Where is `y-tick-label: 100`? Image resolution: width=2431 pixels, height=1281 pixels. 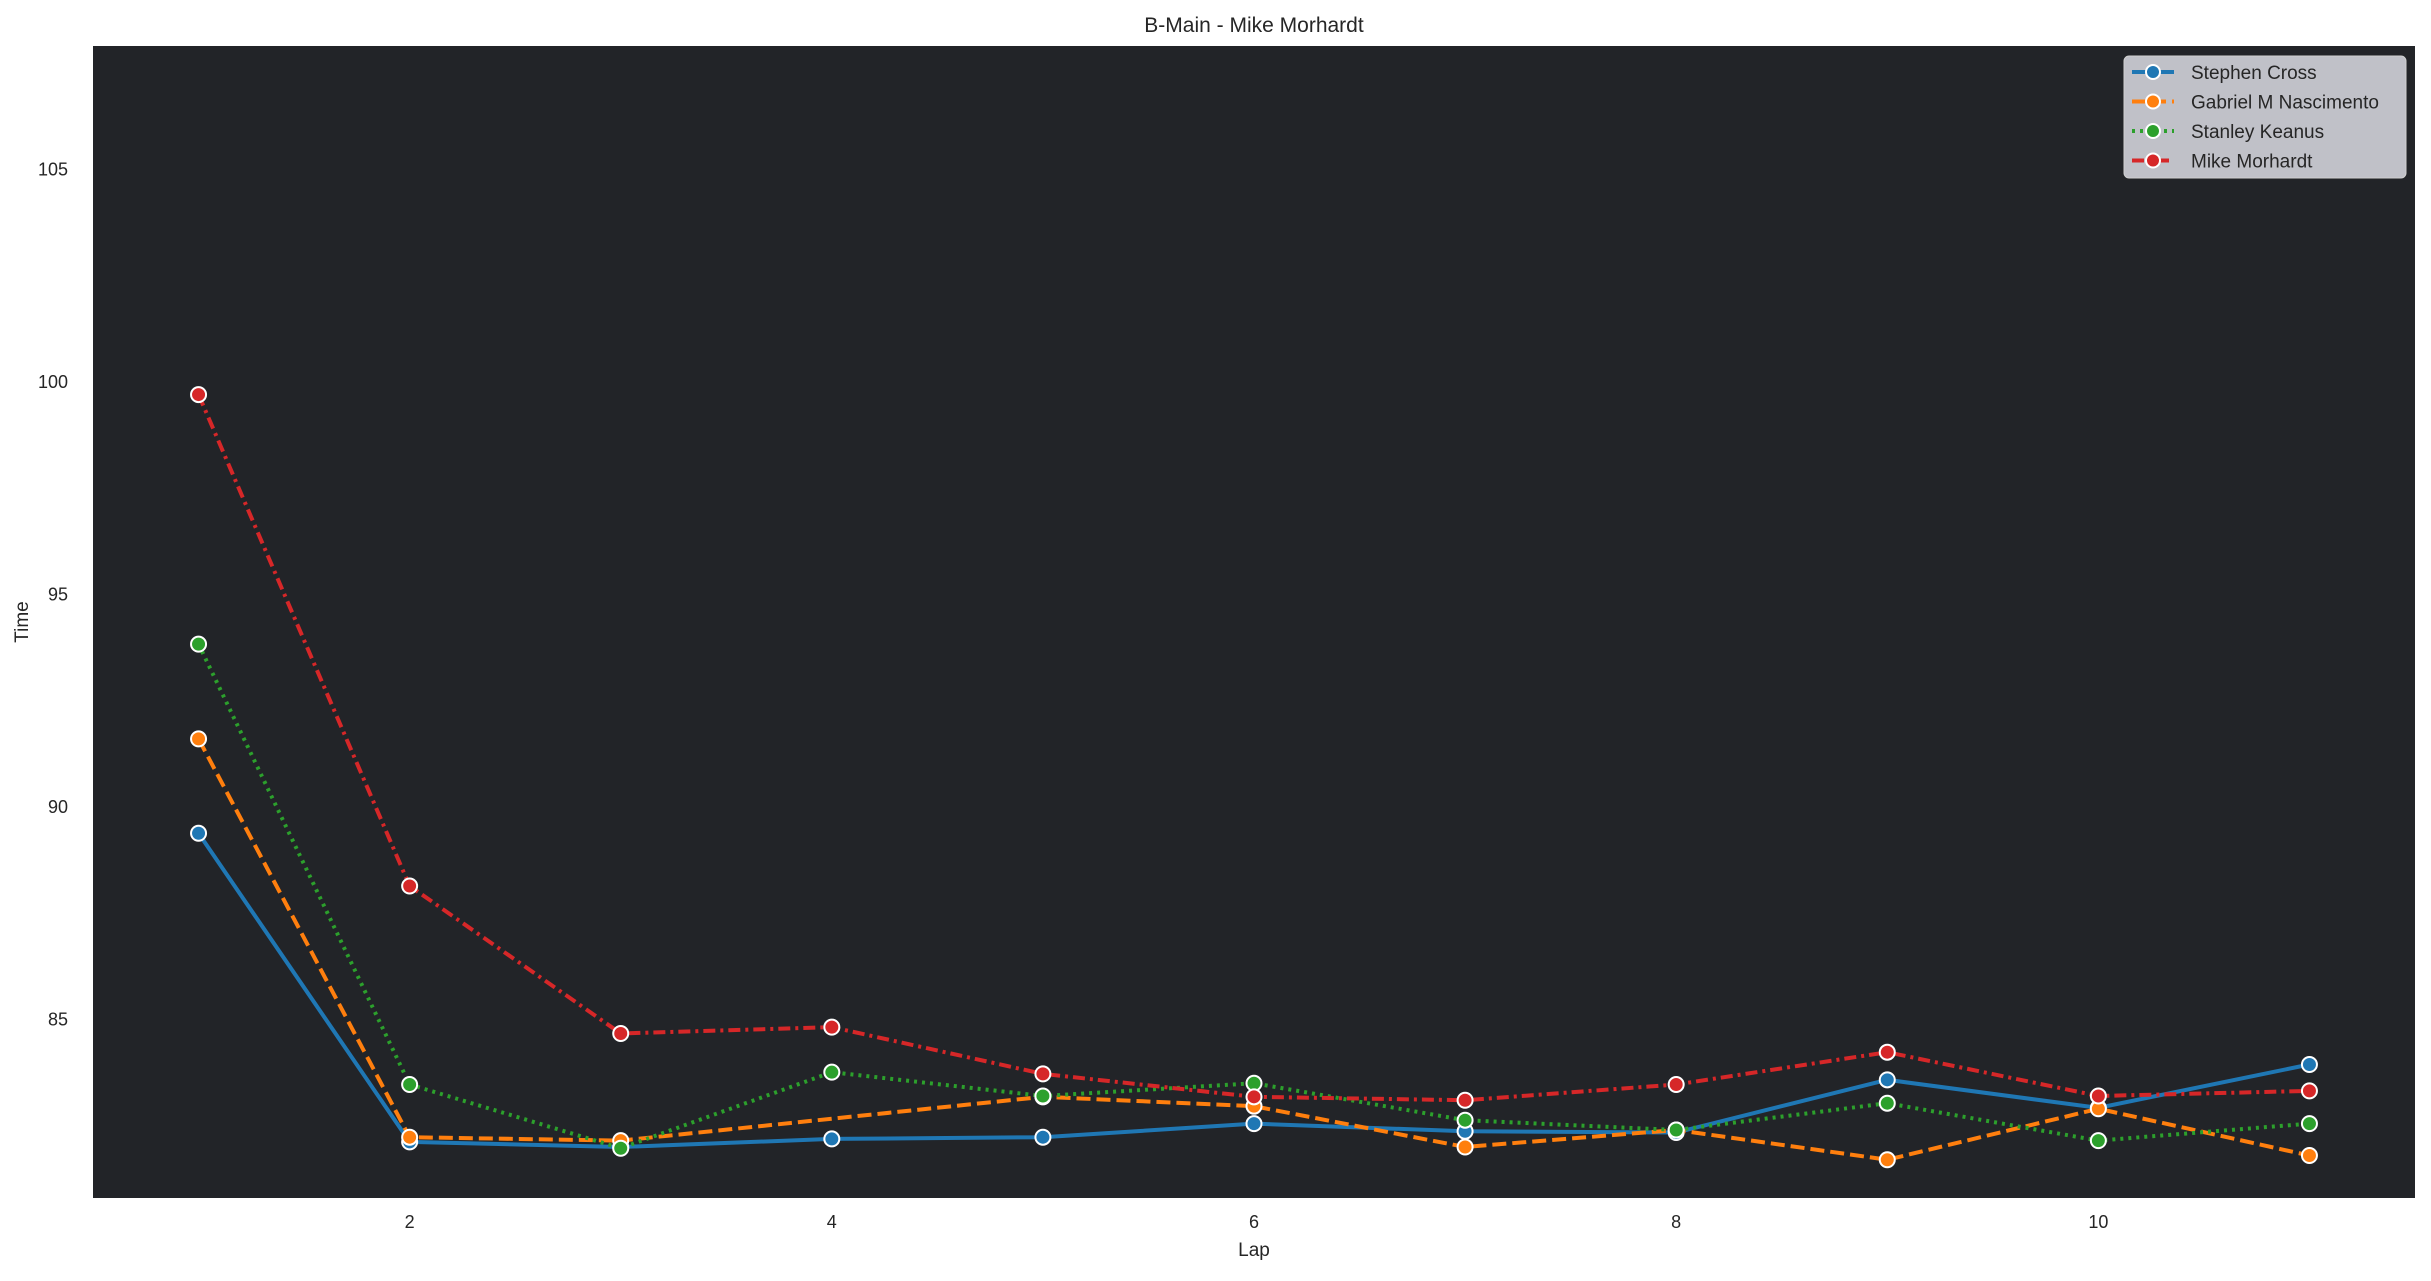
y-tick-label: 100 is located at coordinates (53, 382).